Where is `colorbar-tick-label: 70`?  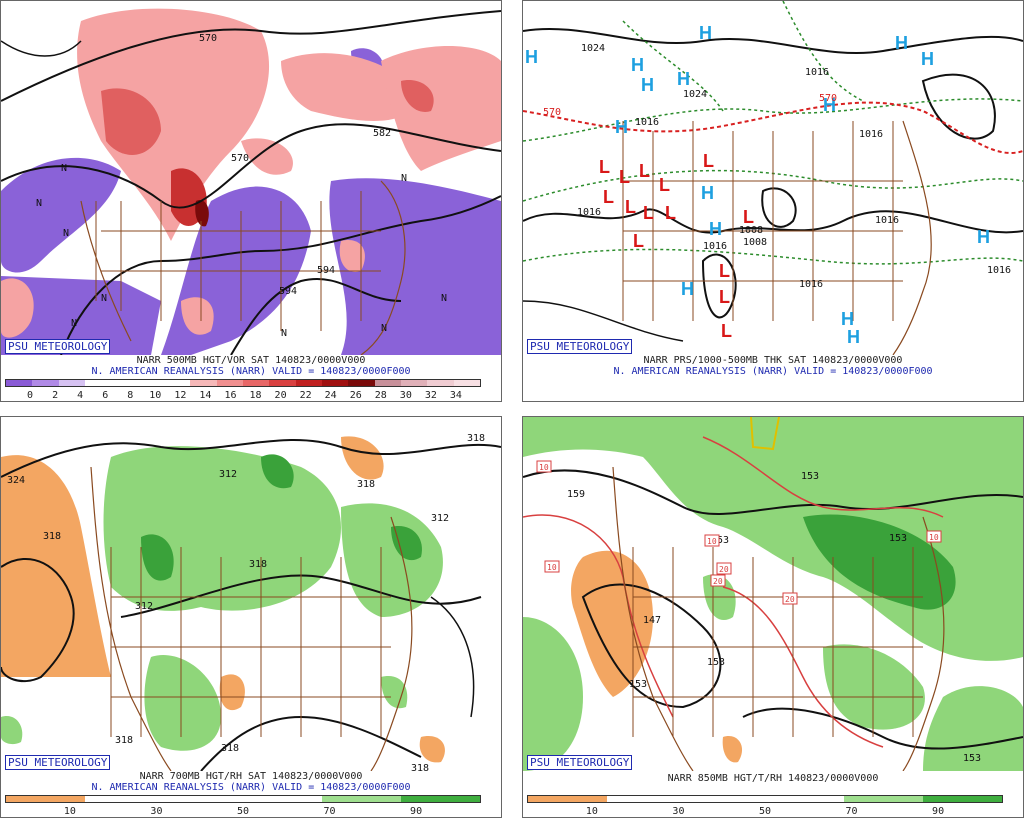
colorbar-tick-label: 70 is located at coordinates (851, 811).